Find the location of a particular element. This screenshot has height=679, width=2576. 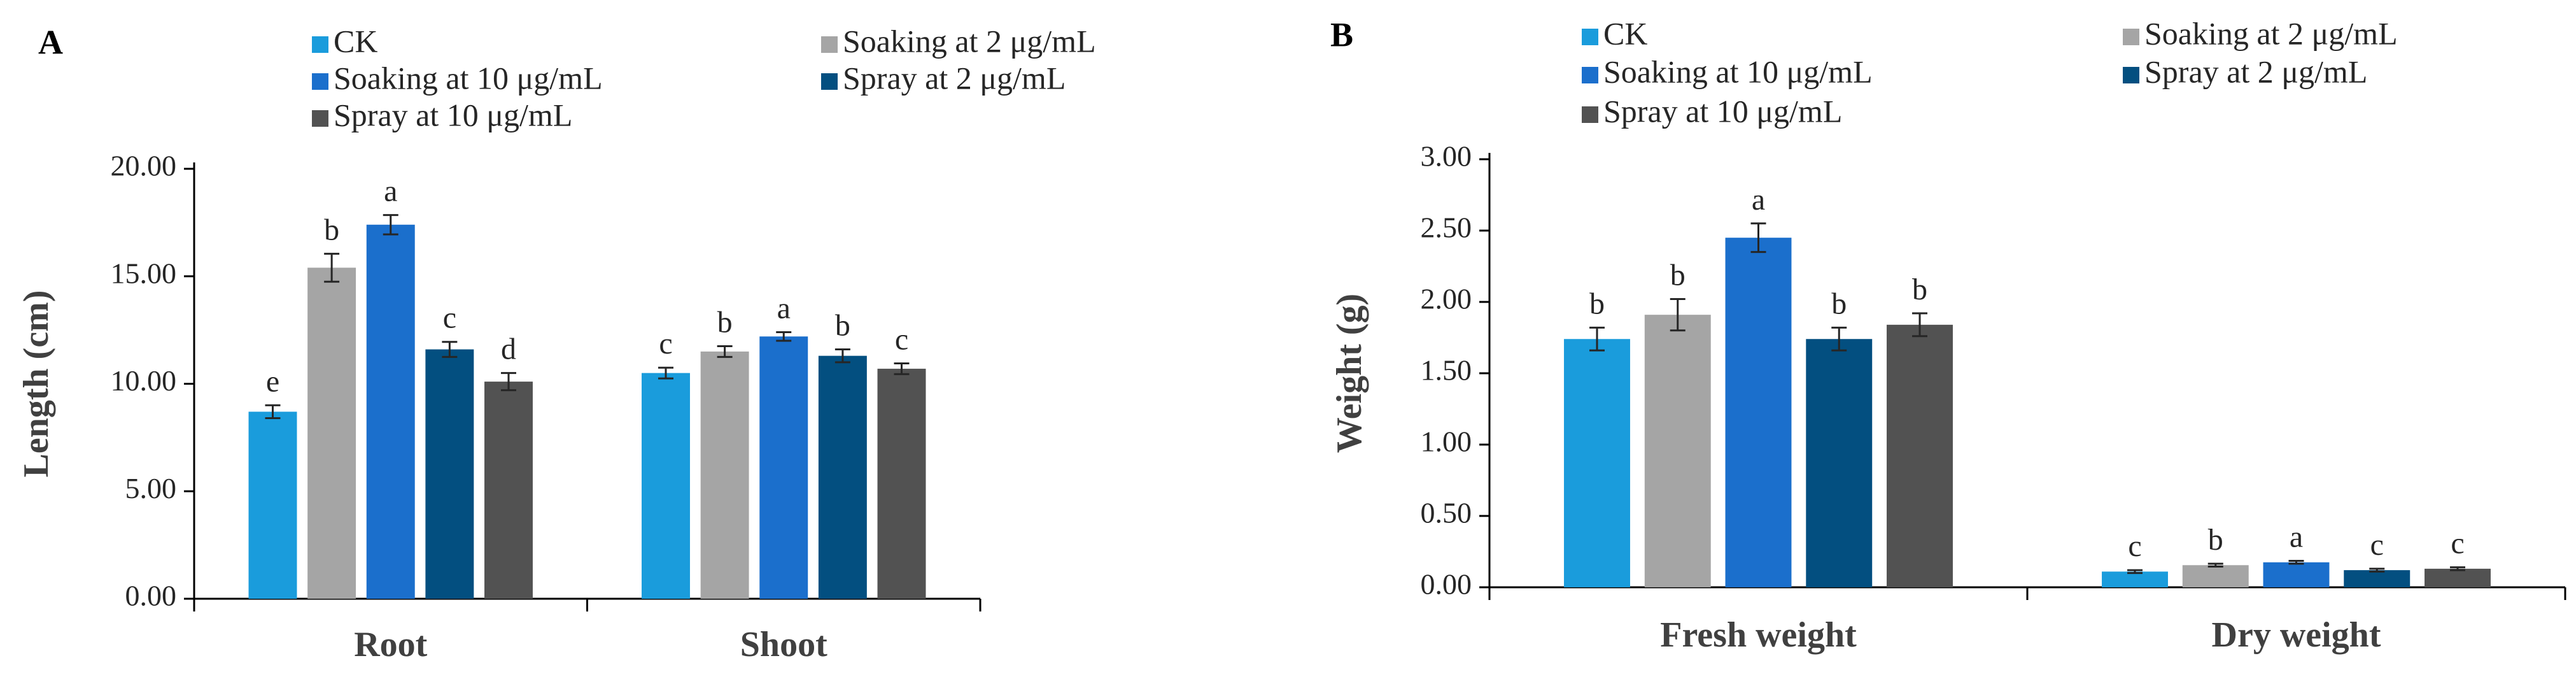

y-tick-label: 20.00 is located at coordinates (144, 166).